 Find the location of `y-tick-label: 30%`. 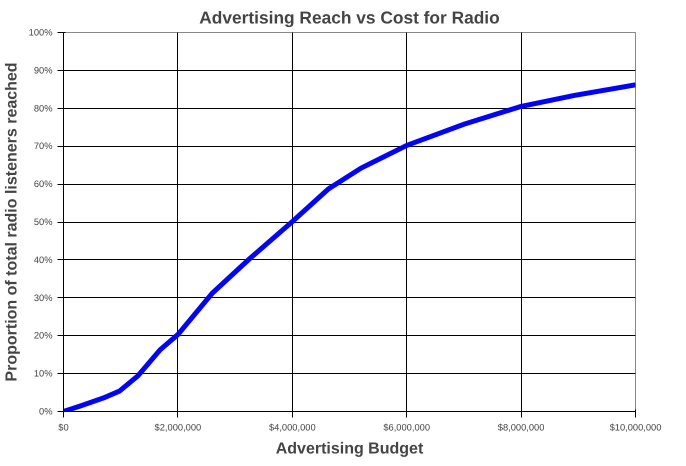

y-tick-label: 30% is located at coordinates (43, 297).